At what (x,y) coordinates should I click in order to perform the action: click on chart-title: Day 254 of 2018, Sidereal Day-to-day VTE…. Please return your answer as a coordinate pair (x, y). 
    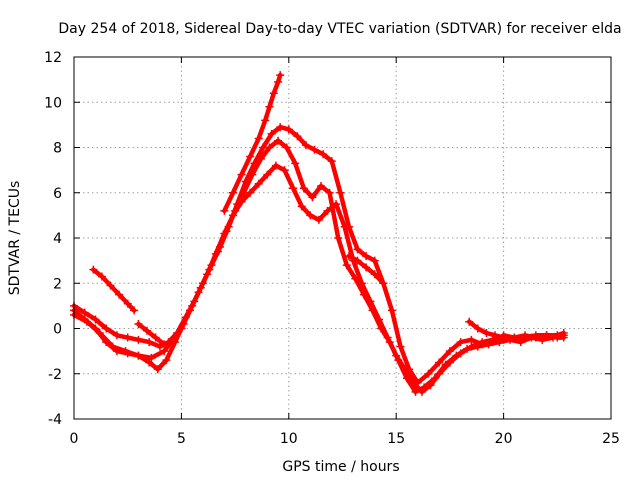
    Looking at the image, I should click on (339, 29).